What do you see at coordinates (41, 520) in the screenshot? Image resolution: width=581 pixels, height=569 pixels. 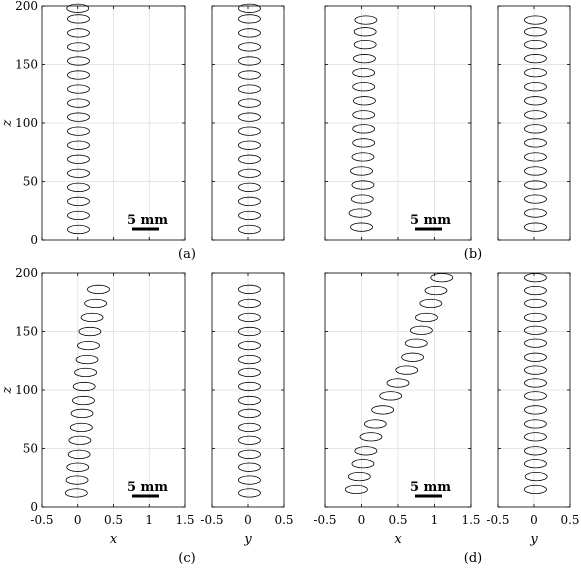 I see `x-tick-label: -0.5` at bounding box center [41, 520].